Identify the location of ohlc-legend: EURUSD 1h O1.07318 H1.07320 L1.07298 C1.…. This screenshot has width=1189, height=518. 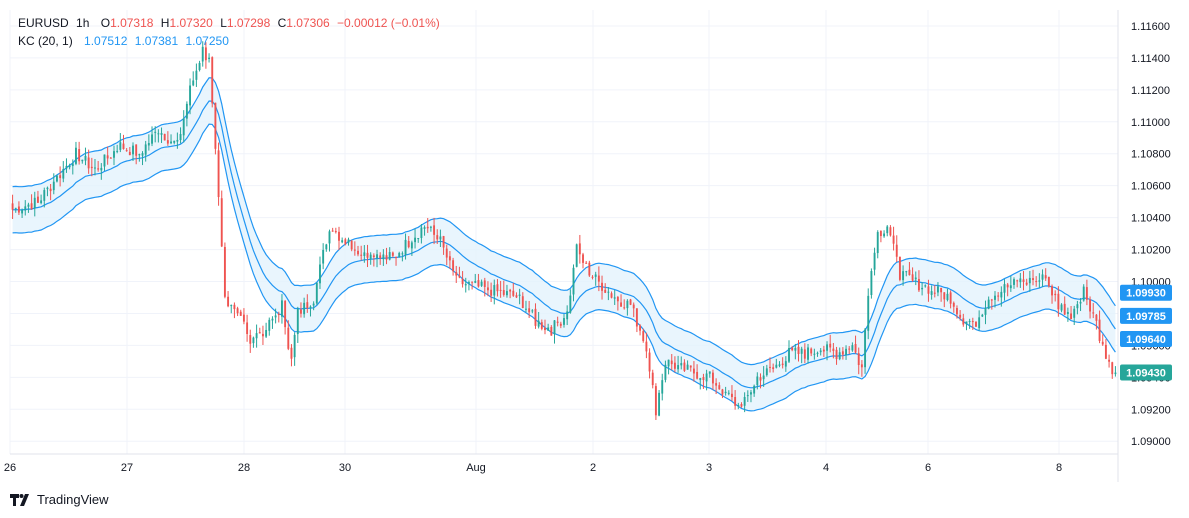
(231, 23).